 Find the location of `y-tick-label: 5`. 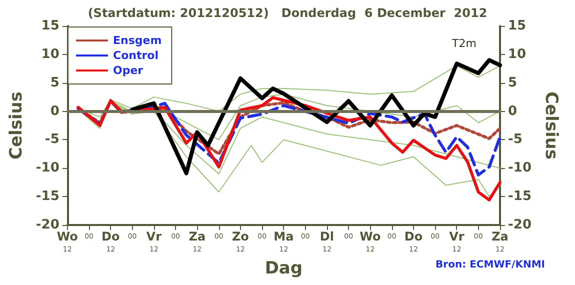

y-tick-label: 5 is located at coordinates (55, 82).